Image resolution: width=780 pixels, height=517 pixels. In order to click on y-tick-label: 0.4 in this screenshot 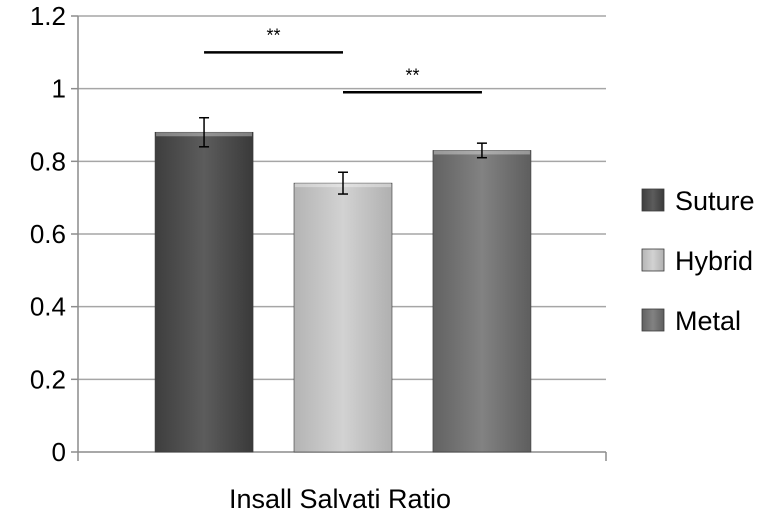, I will do `click(48, 307)`.